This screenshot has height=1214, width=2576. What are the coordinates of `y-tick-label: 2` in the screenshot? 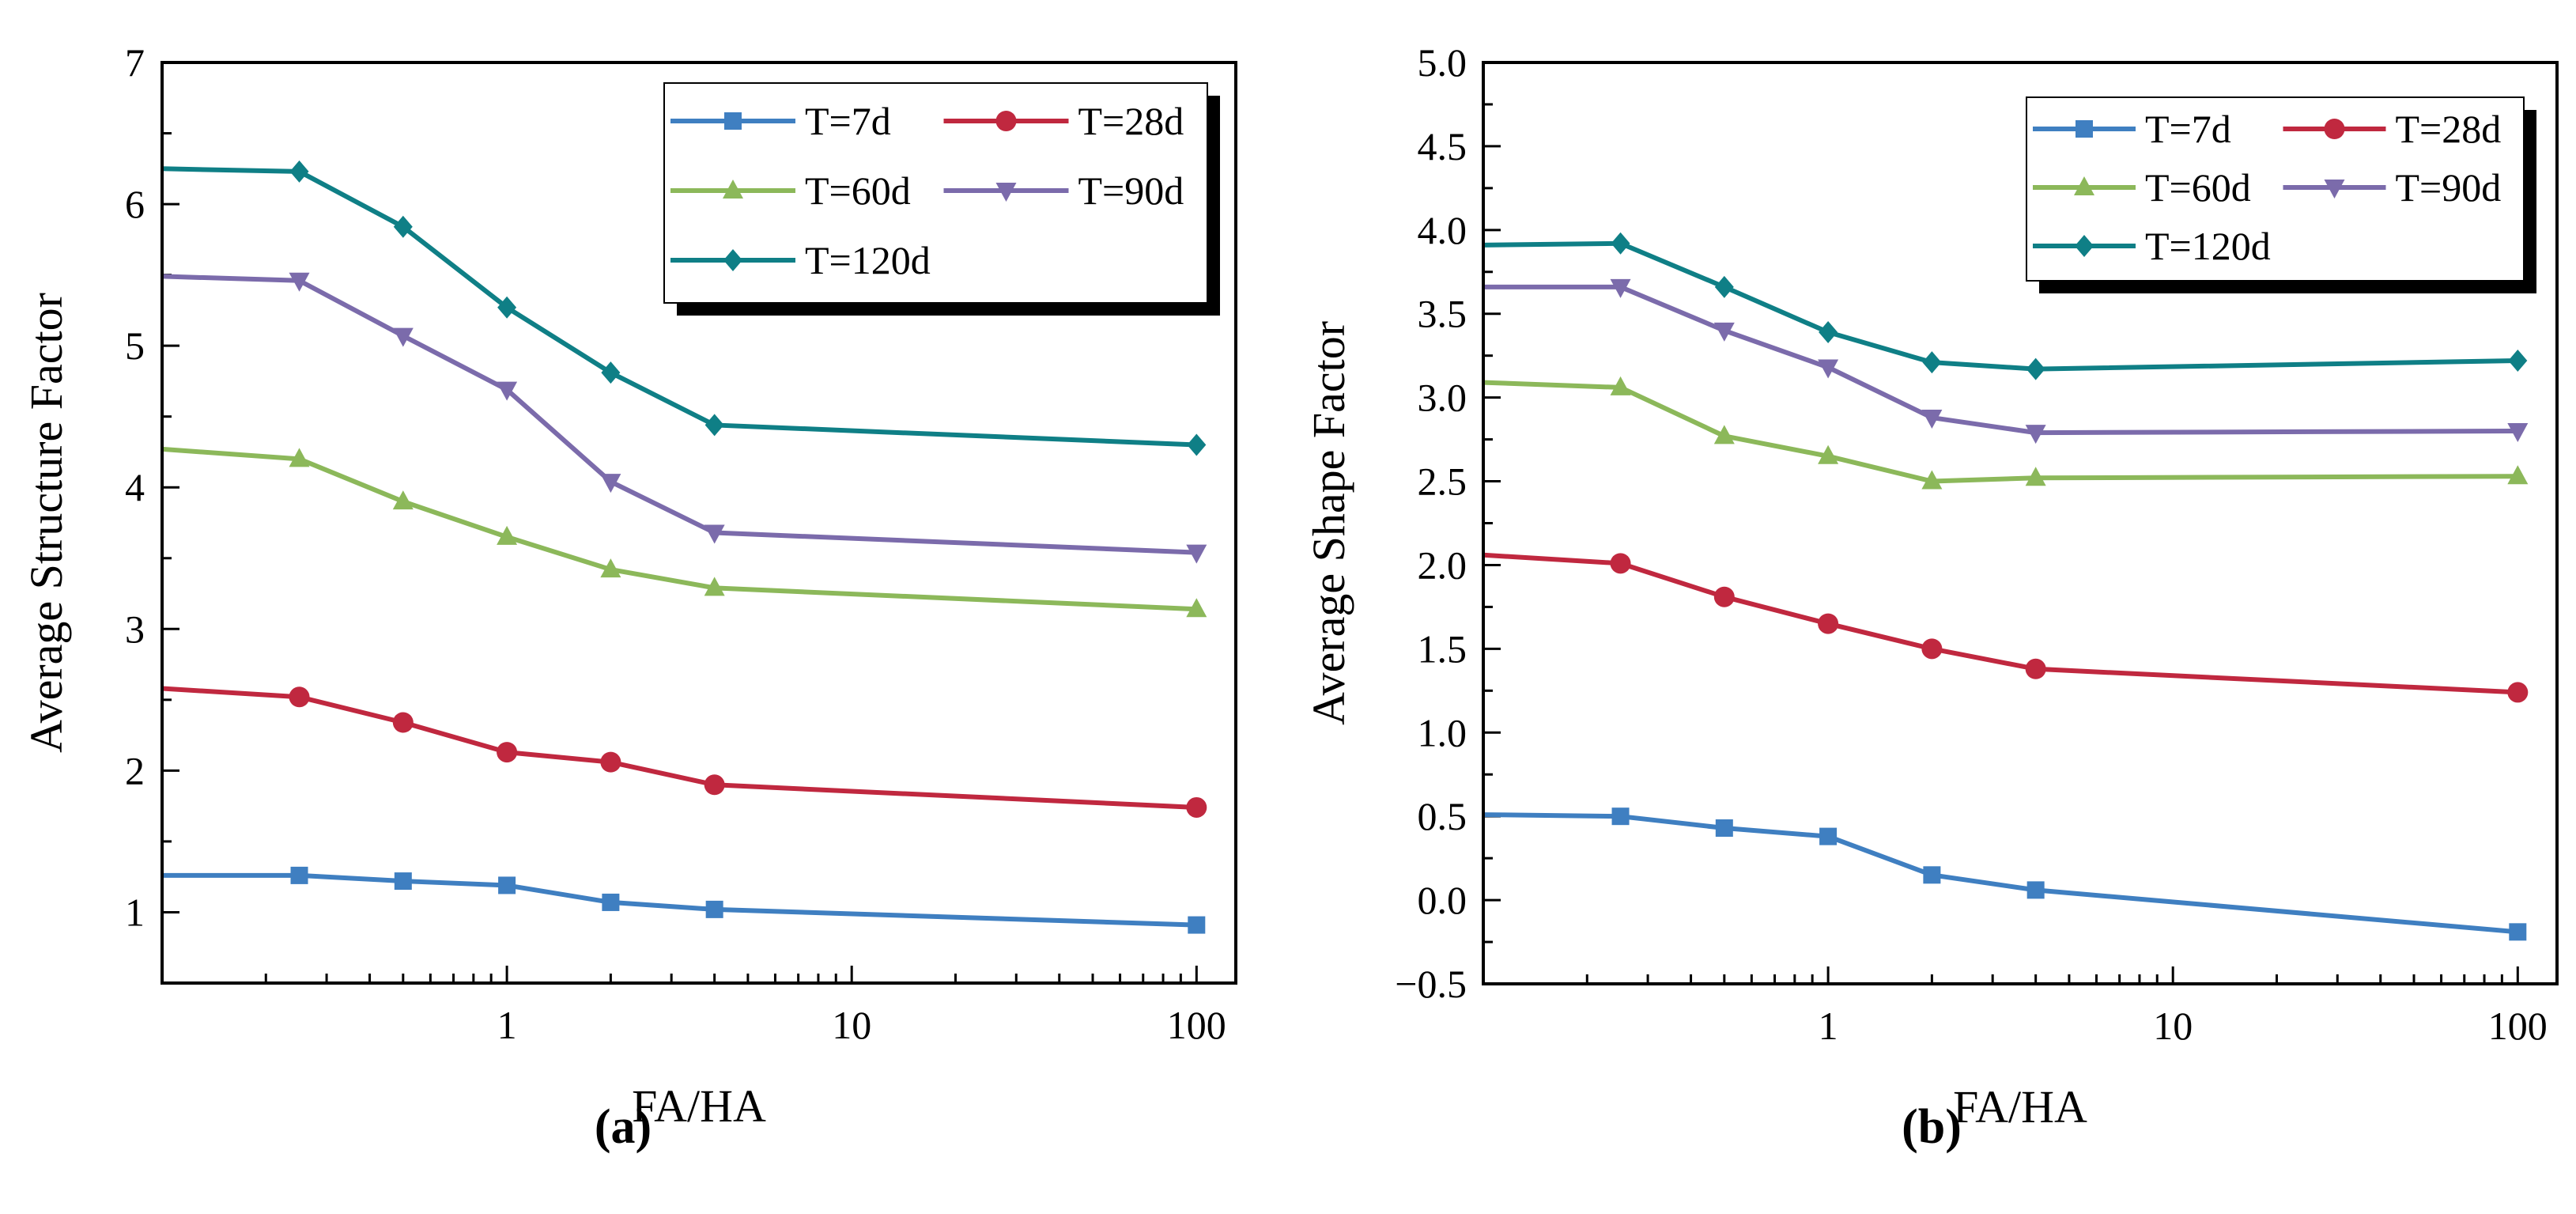 It's located at (135, 770).